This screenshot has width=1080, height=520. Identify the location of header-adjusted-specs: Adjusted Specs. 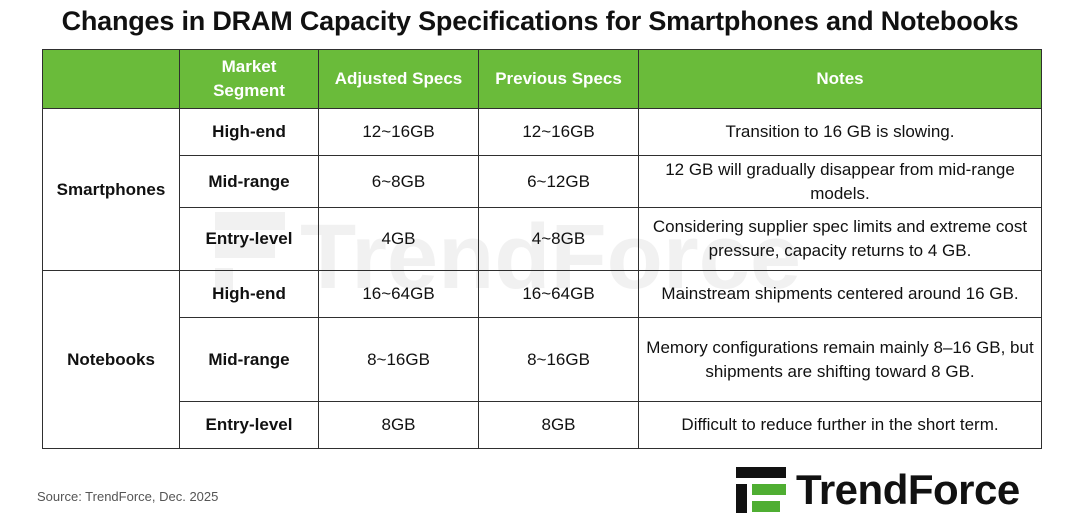
(398, 79).